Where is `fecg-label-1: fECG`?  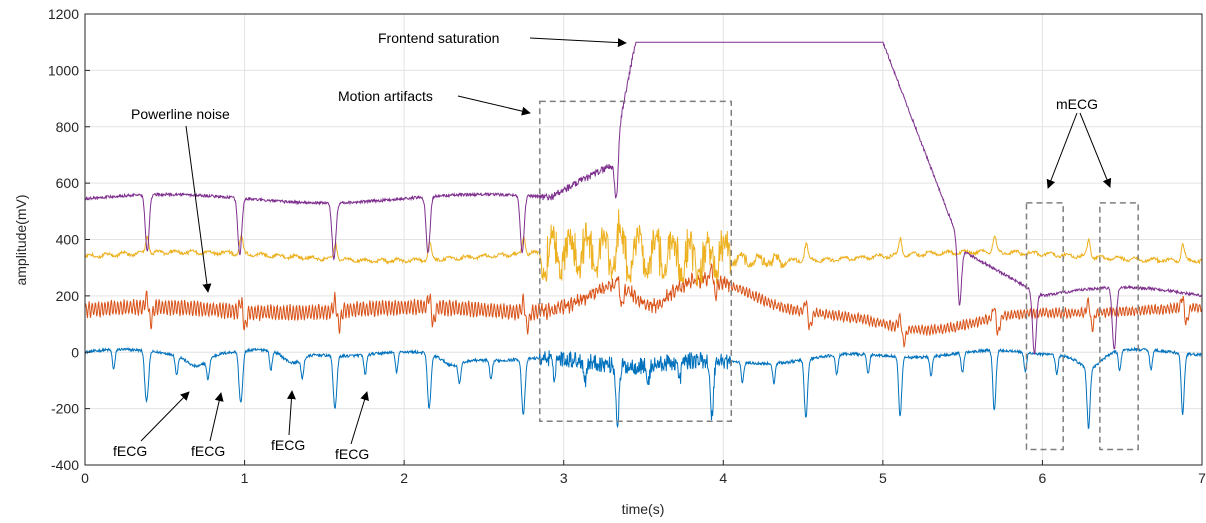 fecg-label-1: fECG is located at coordinates (130, 451).